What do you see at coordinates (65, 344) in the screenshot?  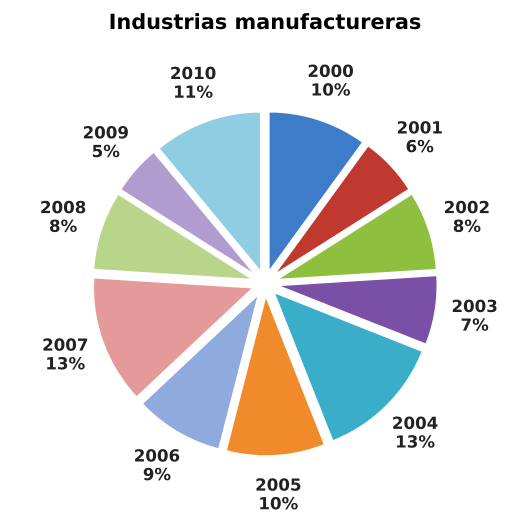 I see `slice-label: 2007` at bounding box center [65, 344].